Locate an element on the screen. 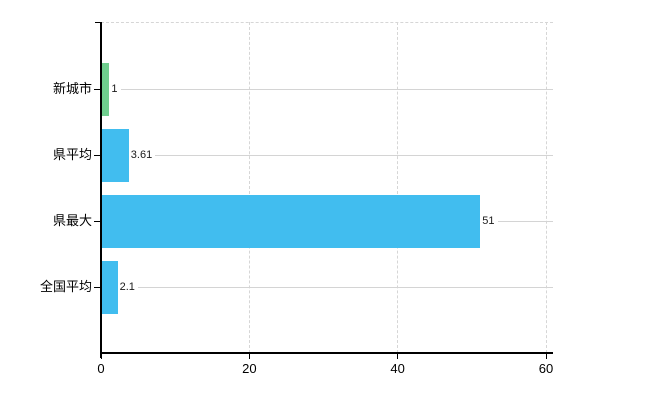  x-tick-label: 60 is located at coordinates (546, 368).